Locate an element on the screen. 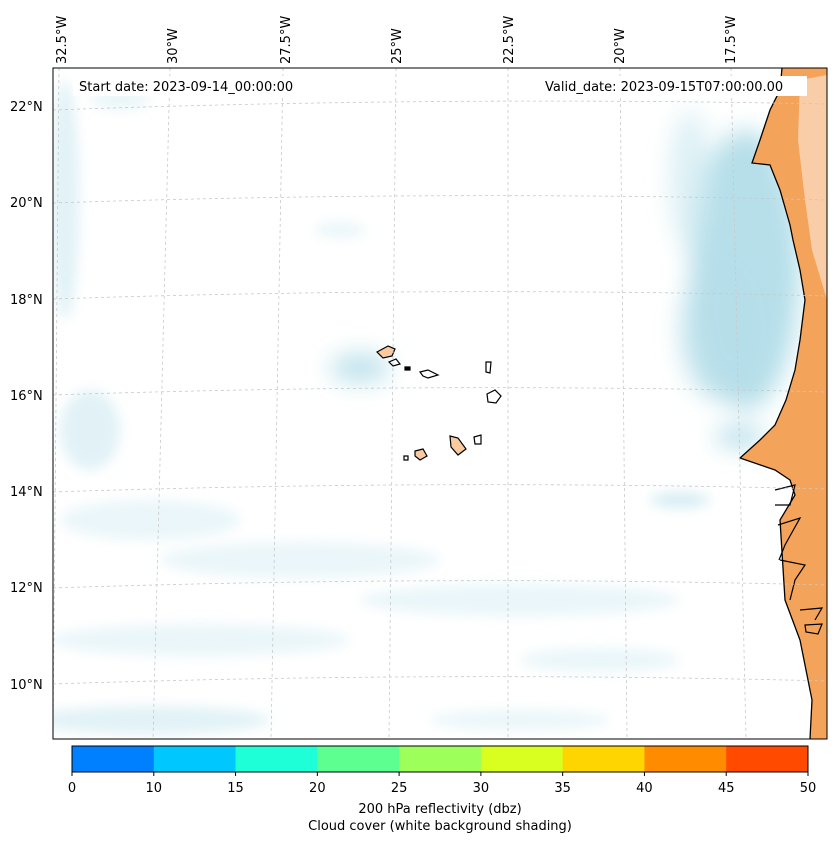 The height and width of the screenshot is (843, 837). lon-tick-label: 27.5°W is located at coordinates (286, 40).